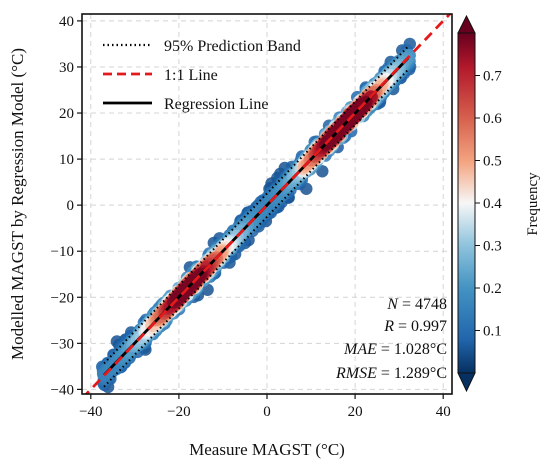  What do you see at coordinates (90, 412) in the screenshot?
I see `x-tick-label: −40` at bounding box center [90, 412].